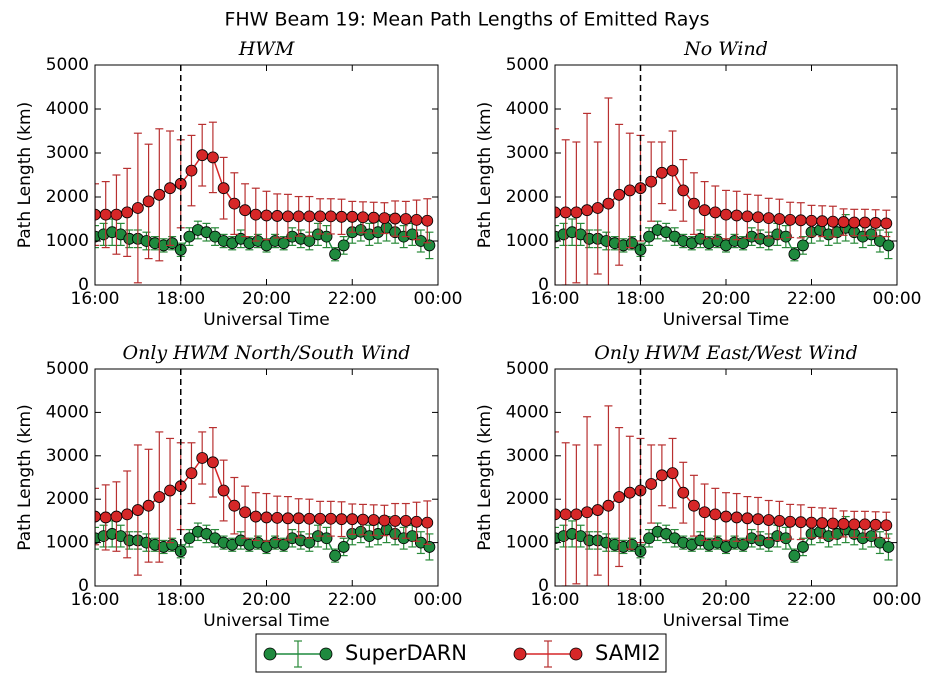 This screenshot has width=935, height=673. What do you see at coordinates (527, 65) in the screenshot?
I see `y-tick-label: 5000` at bounding box center [527, 65].